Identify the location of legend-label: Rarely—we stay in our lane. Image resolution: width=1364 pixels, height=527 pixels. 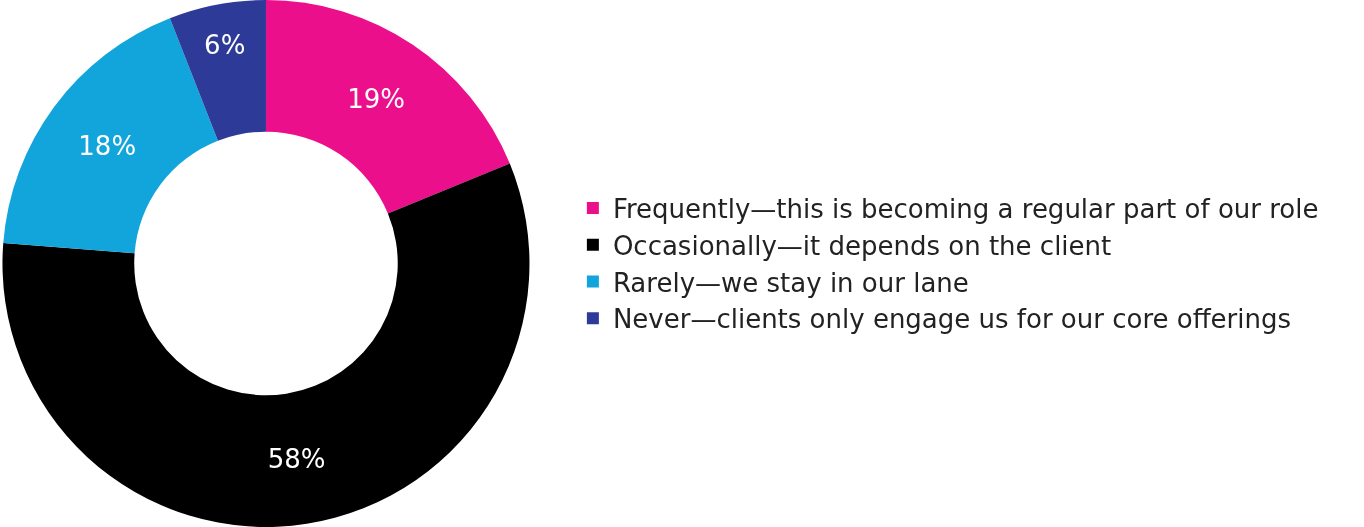
(790, 282).